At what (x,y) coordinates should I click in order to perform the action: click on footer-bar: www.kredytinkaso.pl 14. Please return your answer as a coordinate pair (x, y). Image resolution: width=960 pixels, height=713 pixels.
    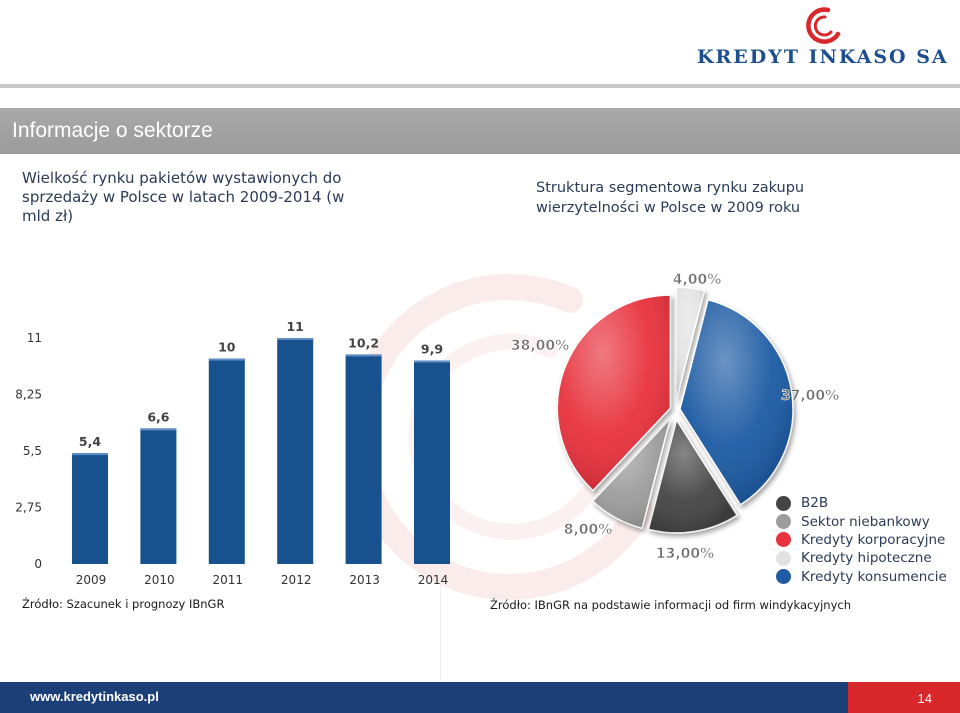
    Looking at the image, I should click on (480, 697).